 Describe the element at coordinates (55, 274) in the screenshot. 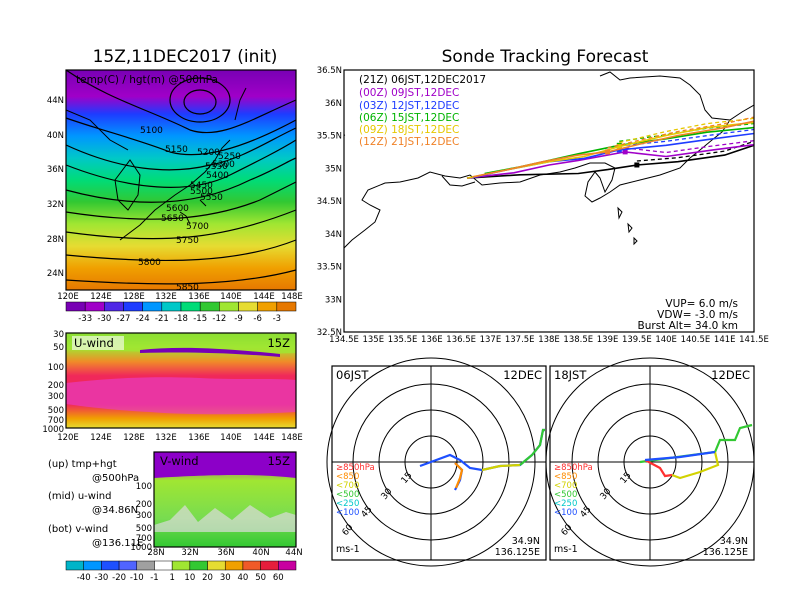

I see `y-tick-label: 24N` at that location.